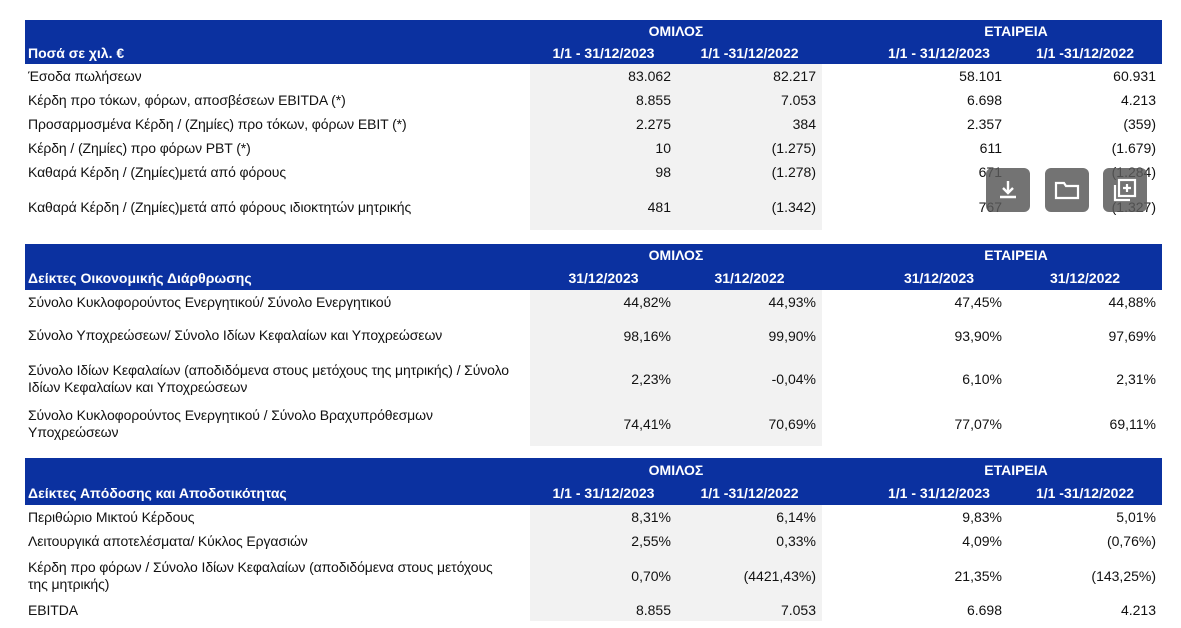 This screenshot has width=1181, height=628. Describe the element at coordinates (749, 148) in the screenshot. I see `cell: (1.275)` at that location.